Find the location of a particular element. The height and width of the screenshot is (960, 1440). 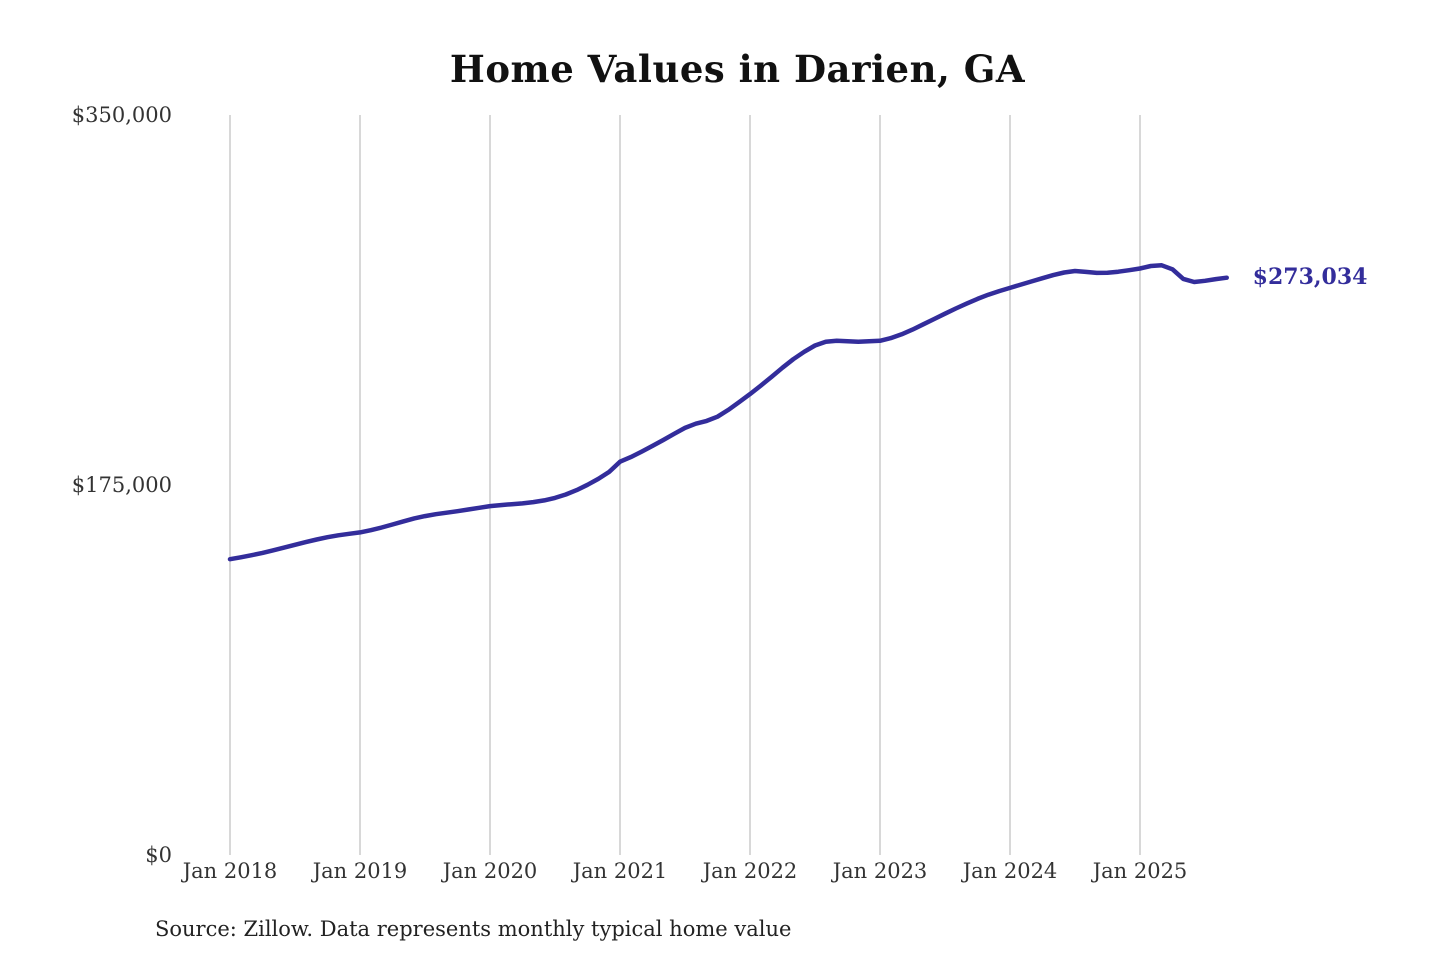

chart-title: Home Values in Darien, GA is located at coordinates (737, 69).